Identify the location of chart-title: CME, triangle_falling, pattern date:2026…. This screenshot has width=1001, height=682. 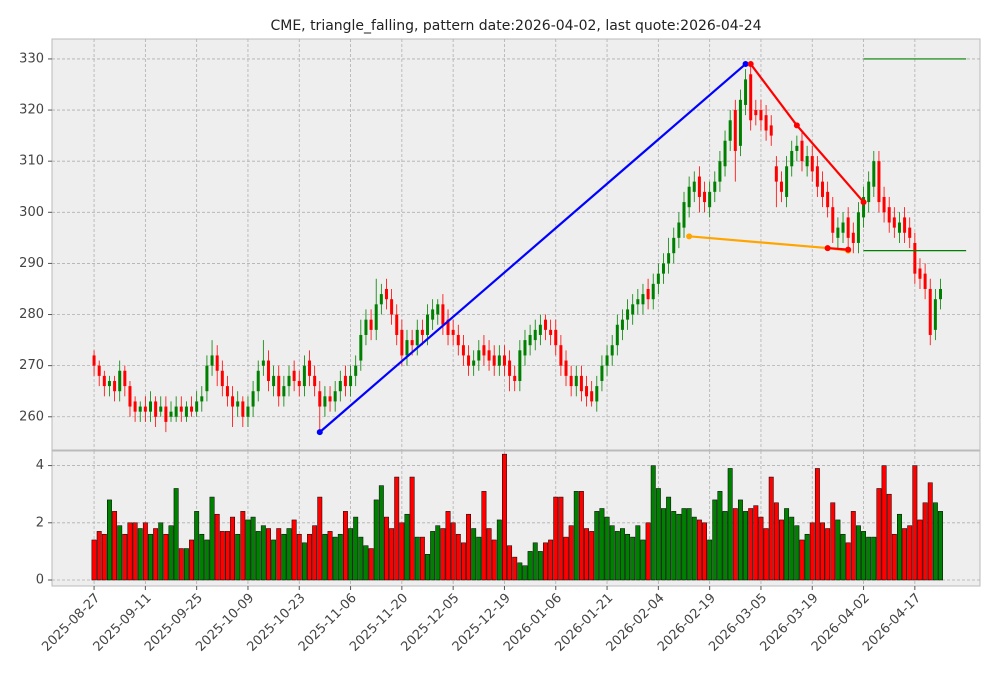
(515, 26).